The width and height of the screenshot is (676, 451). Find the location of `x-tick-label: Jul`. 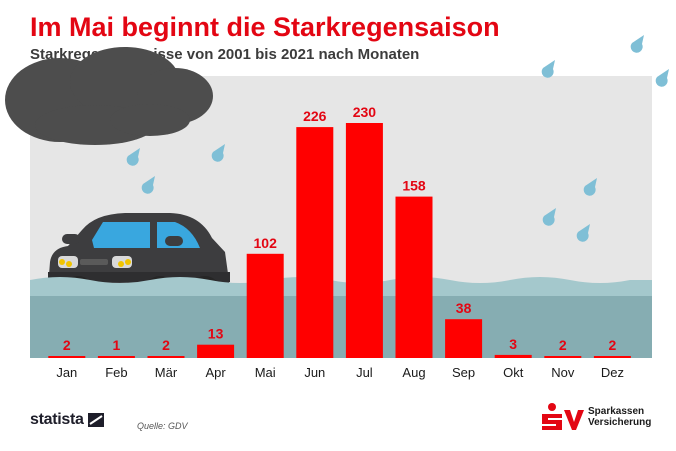

x-tick-label: Jul is located at coordinates (364, 372).